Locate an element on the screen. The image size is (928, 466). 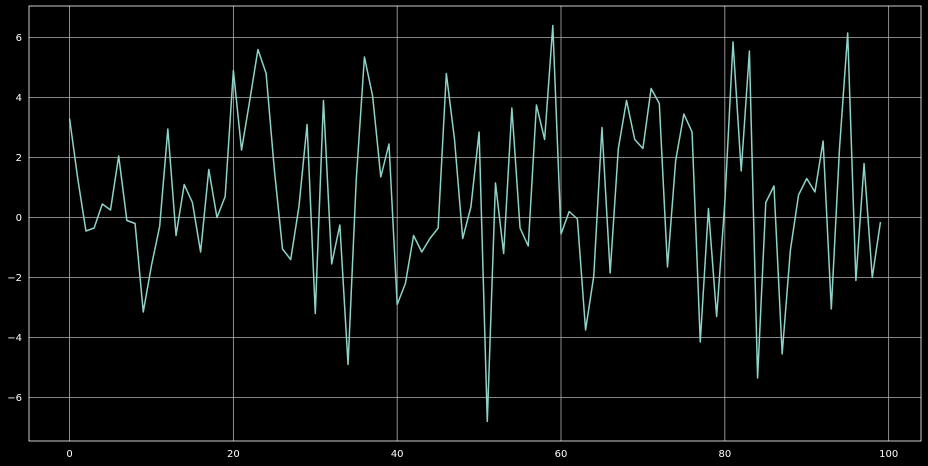
y-tick-label: 0 is located at coordinates (19, 218).